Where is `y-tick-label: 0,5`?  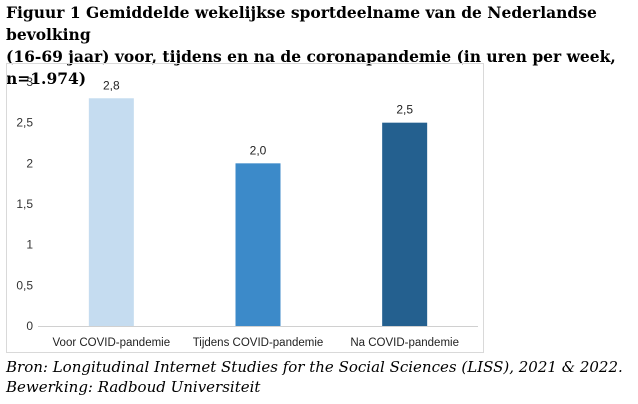 y-tick-label: 0,5 is located at coordinates (24, 285).